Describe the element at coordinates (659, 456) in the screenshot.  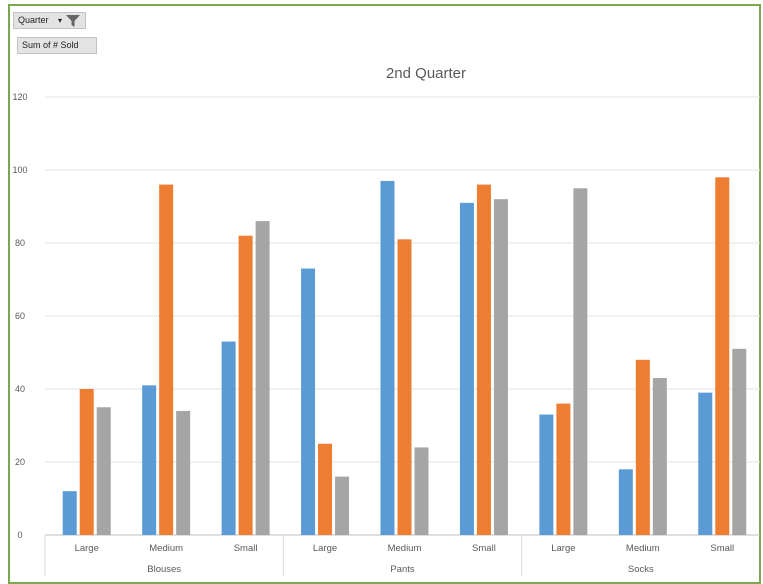
I see `bar-socks-medium-s3` at that location.